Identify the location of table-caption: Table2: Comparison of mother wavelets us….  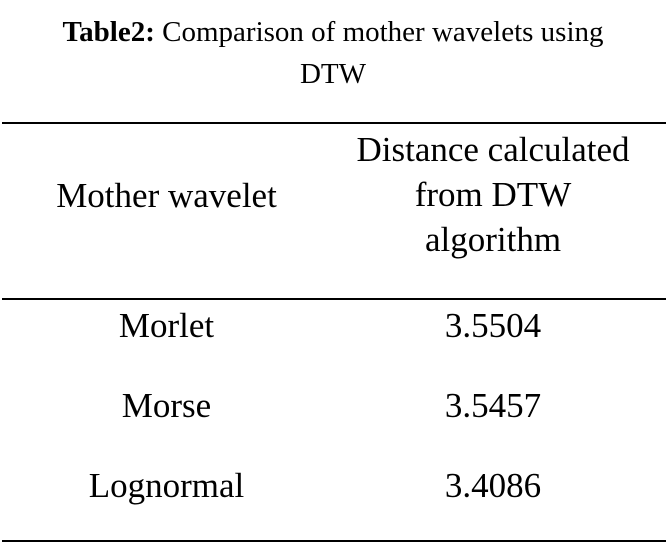
(333, 32).